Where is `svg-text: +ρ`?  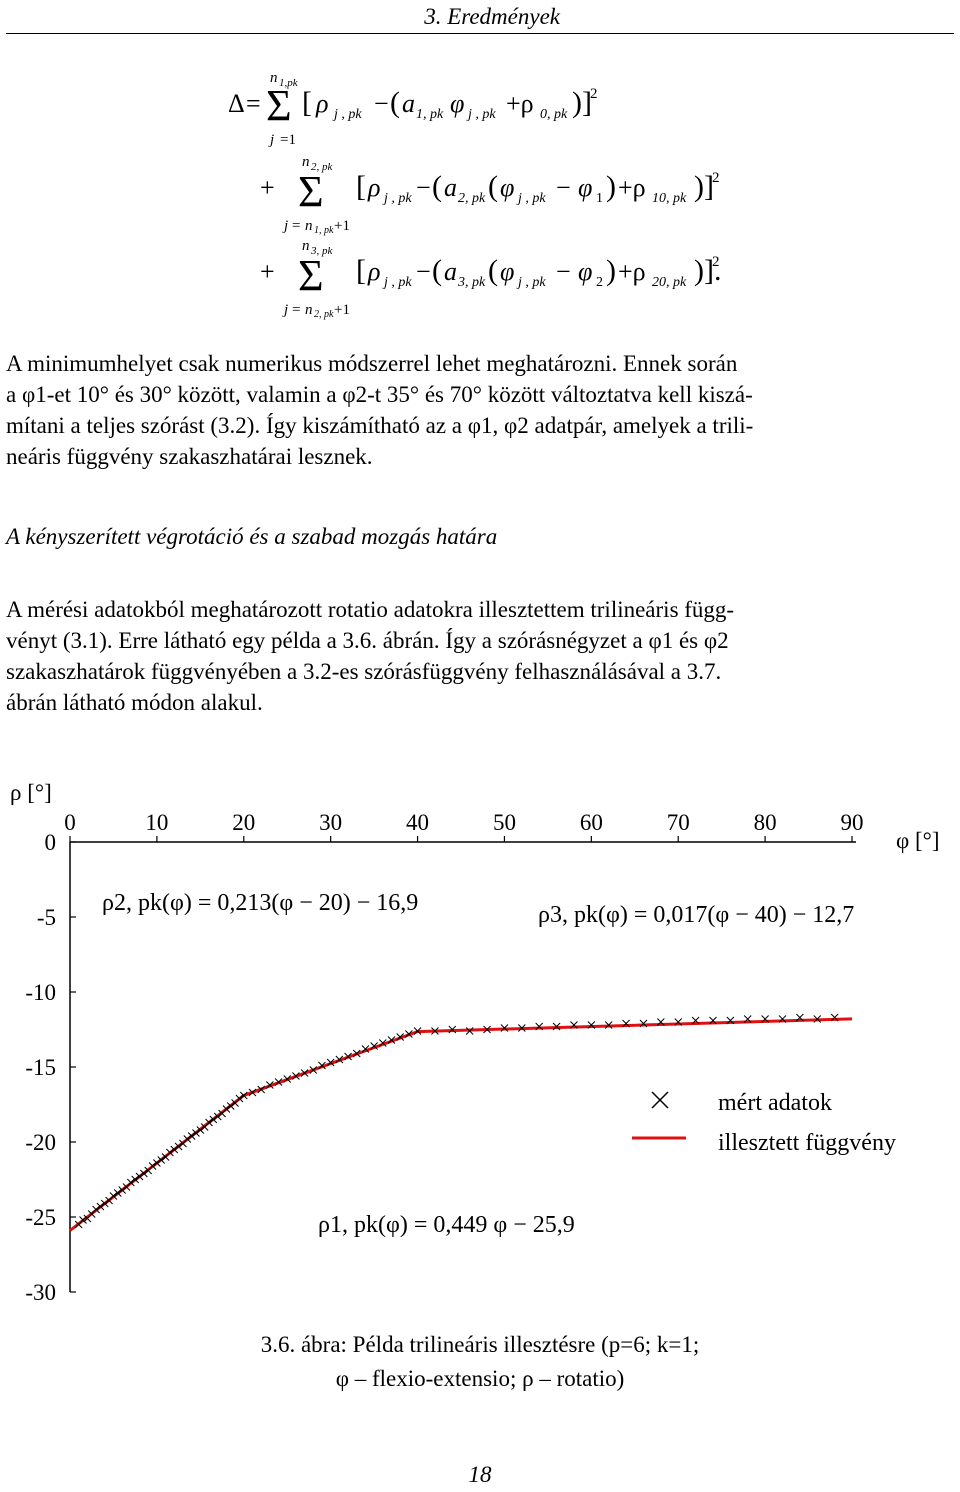
svg-text: +ρ is located at coordinates (632, 187).